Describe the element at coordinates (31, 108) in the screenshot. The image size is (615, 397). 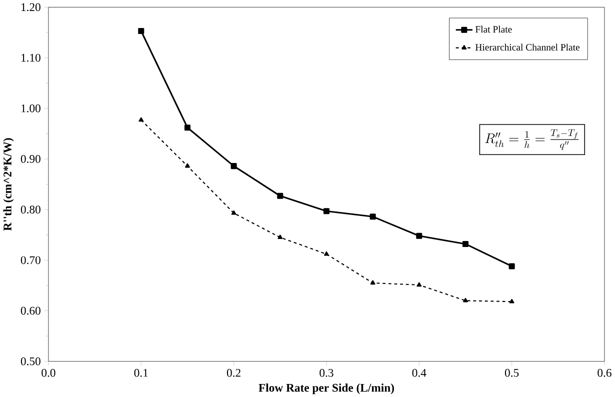
I see `y-tick-label: 1.00` at that location.